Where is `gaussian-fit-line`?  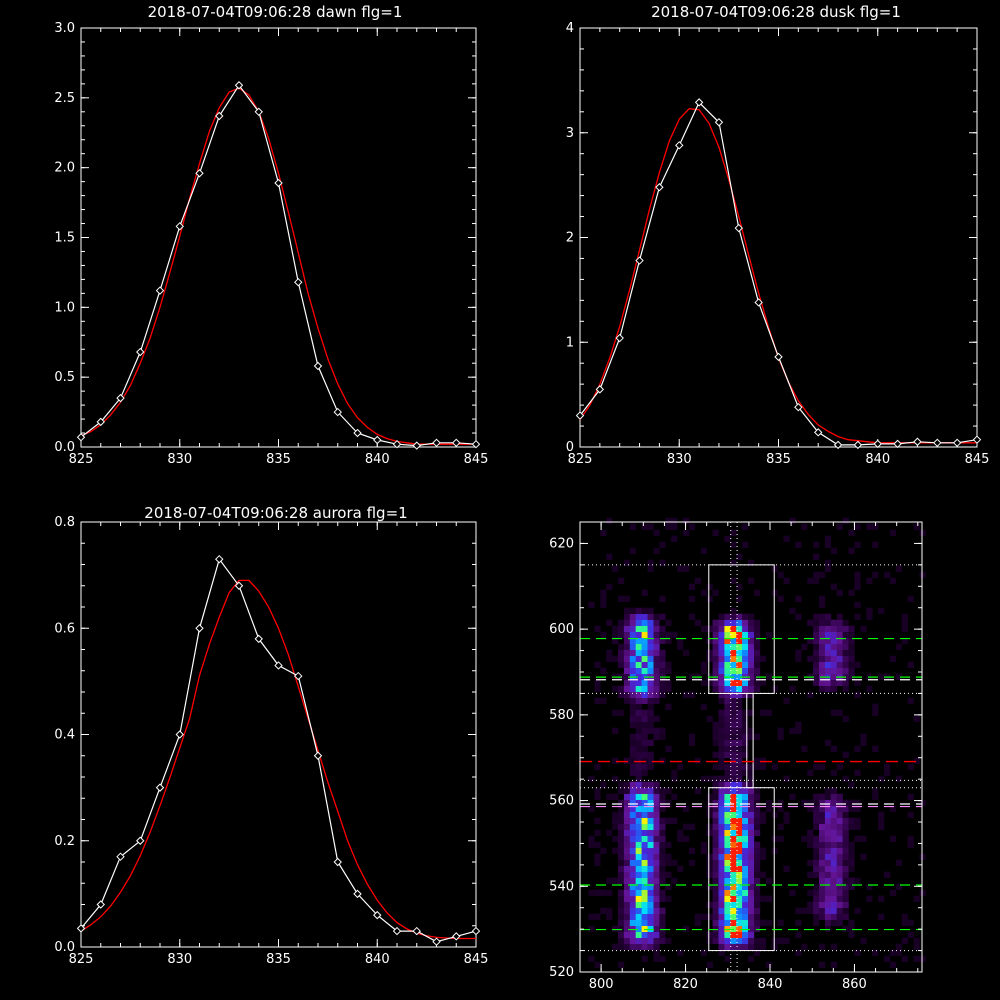 gaussian-fit-line is located at coordinates (278, 759).